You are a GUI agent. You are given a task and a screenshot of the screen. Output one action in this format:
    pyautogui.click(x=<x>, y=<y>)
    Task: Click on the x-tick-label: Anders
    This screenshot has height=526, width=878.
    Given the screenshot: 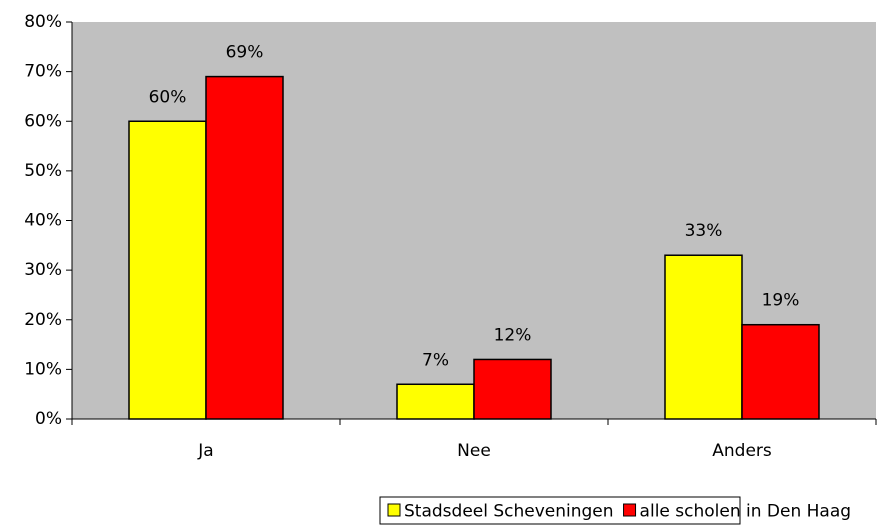 What is the action you would take?
    pyautogui.click(x=742, y=451)
    